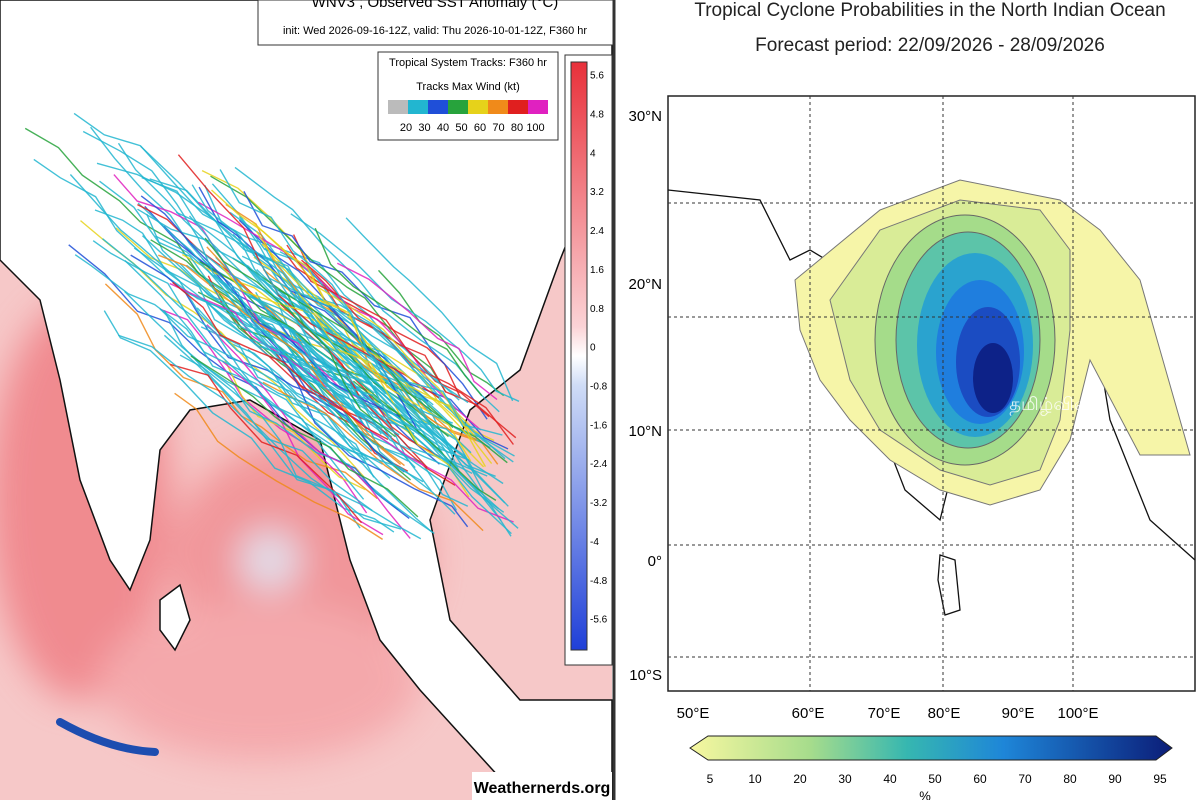 This screenshot has width=1200, height=805. I want to click on probability-tick-label: 60, so click(980, 779).